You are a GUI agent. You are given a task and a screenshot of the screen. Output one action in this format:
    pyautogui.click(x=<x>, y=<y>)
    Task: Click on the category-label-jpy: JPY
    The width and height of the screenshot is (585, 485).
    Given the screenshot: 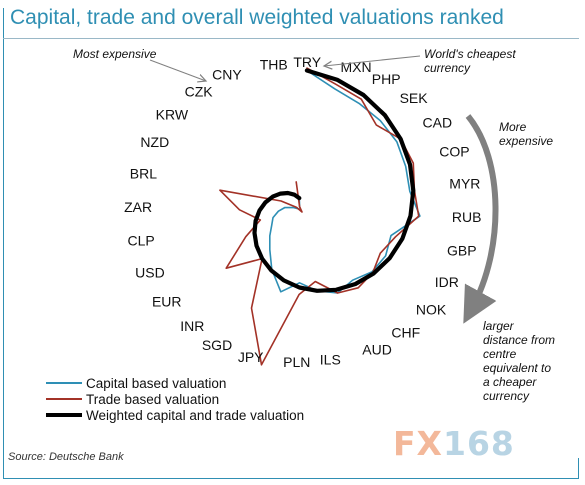 What is the action you would take?
    pyautogui.click(x=251, y=357)
    